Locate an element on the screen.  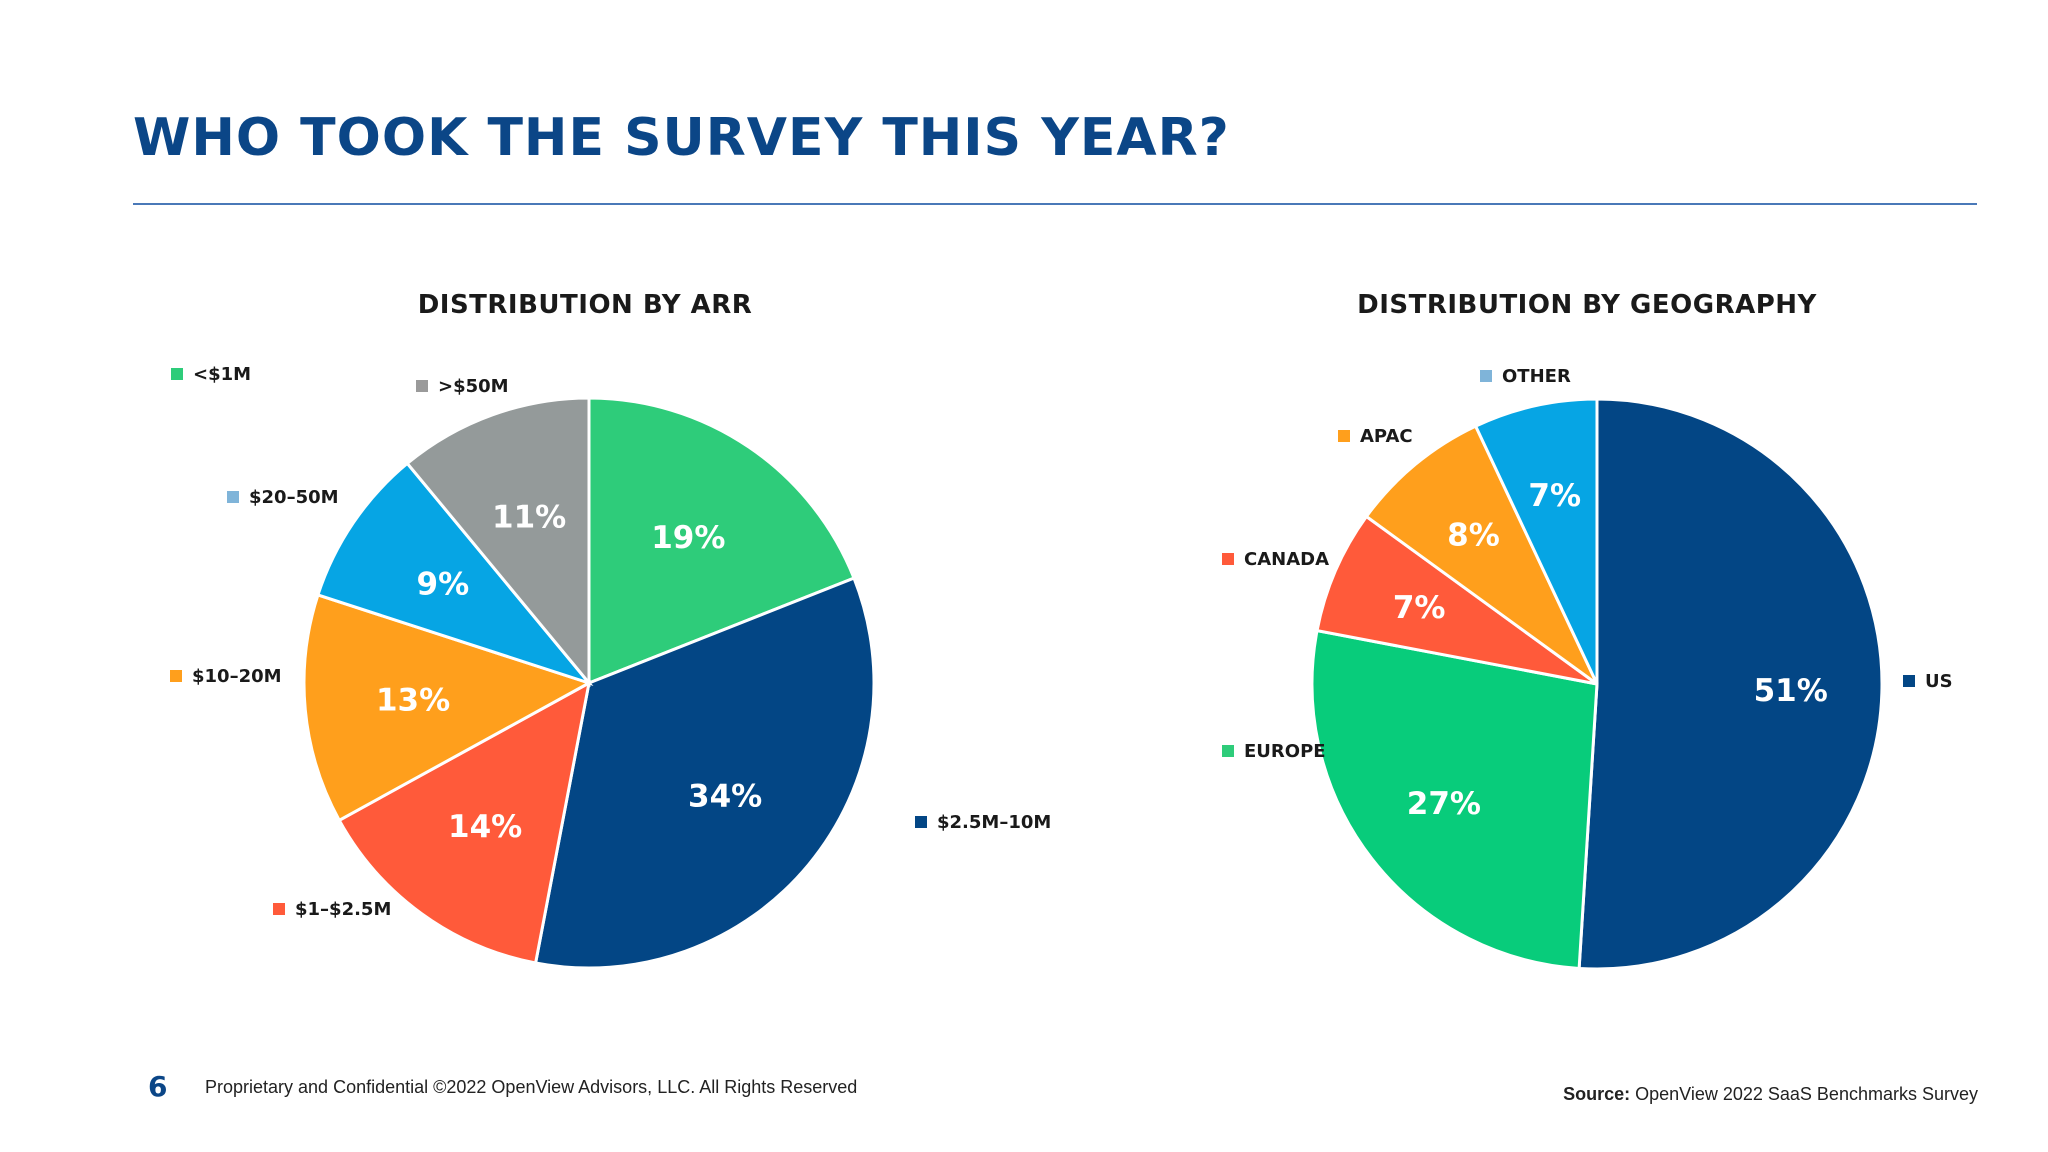
arr-legend-swatch-20-50m is located at coordinates (233, 497).